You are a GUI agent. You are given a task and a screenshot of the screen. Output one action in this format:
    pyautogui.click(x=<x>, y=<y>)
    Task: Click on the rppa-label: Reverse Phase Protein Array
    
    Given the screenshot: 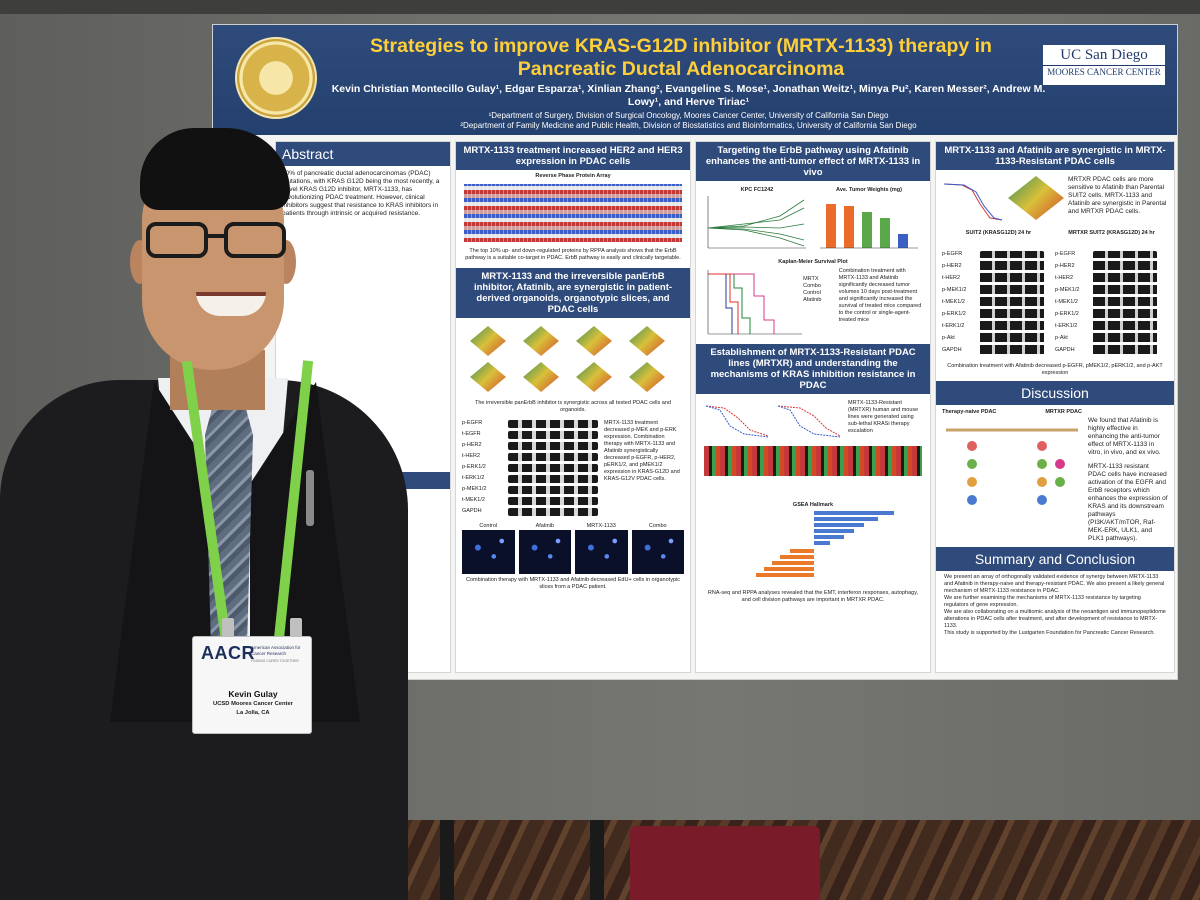 What is the action you would take?
    pyautogui.click(x=573, y=176)
    